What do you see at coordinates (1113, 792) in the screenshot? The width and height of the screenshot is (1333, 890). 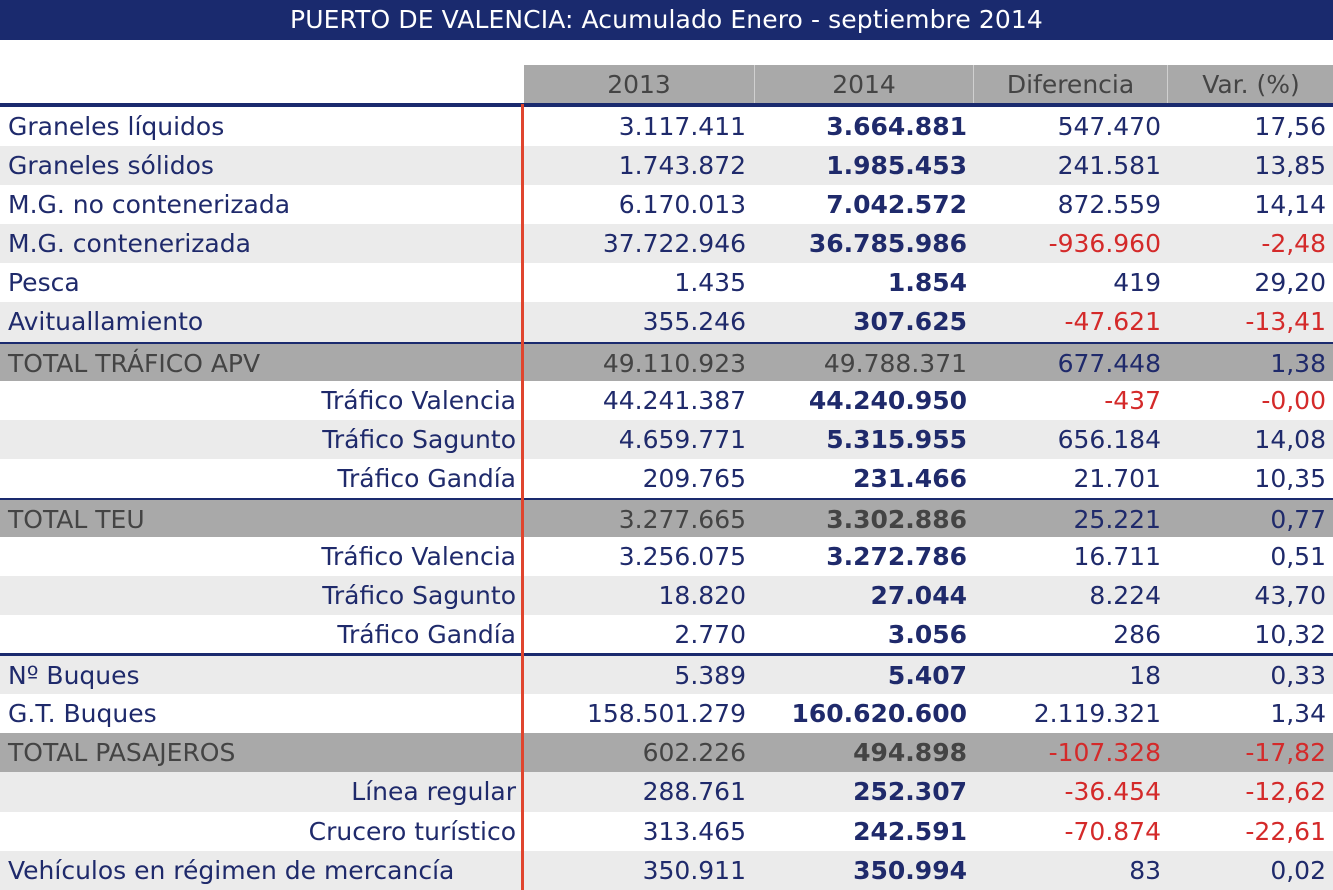 I see `value-diferencia: -36.454` at bounding box center [1113, 792].